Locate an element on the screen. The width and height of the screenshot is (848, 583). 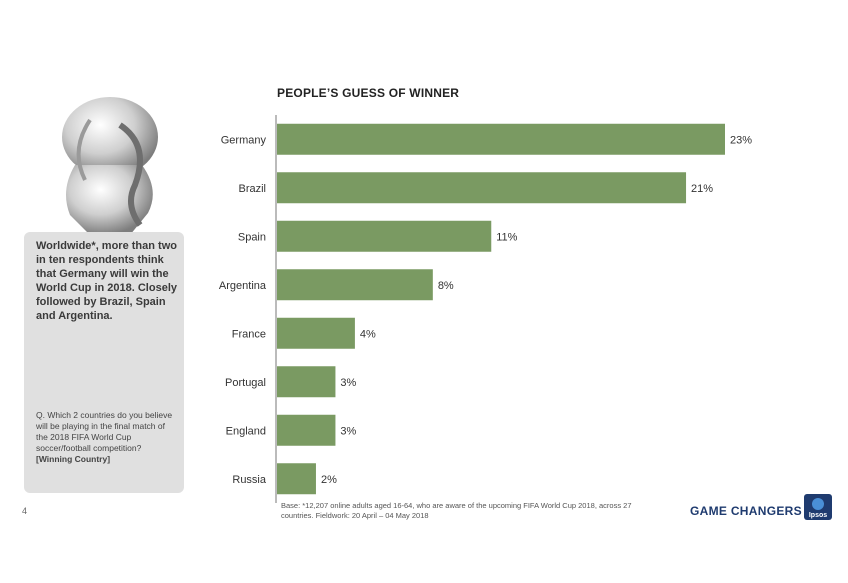
bar-brazil is located at coordinates (482, 188).